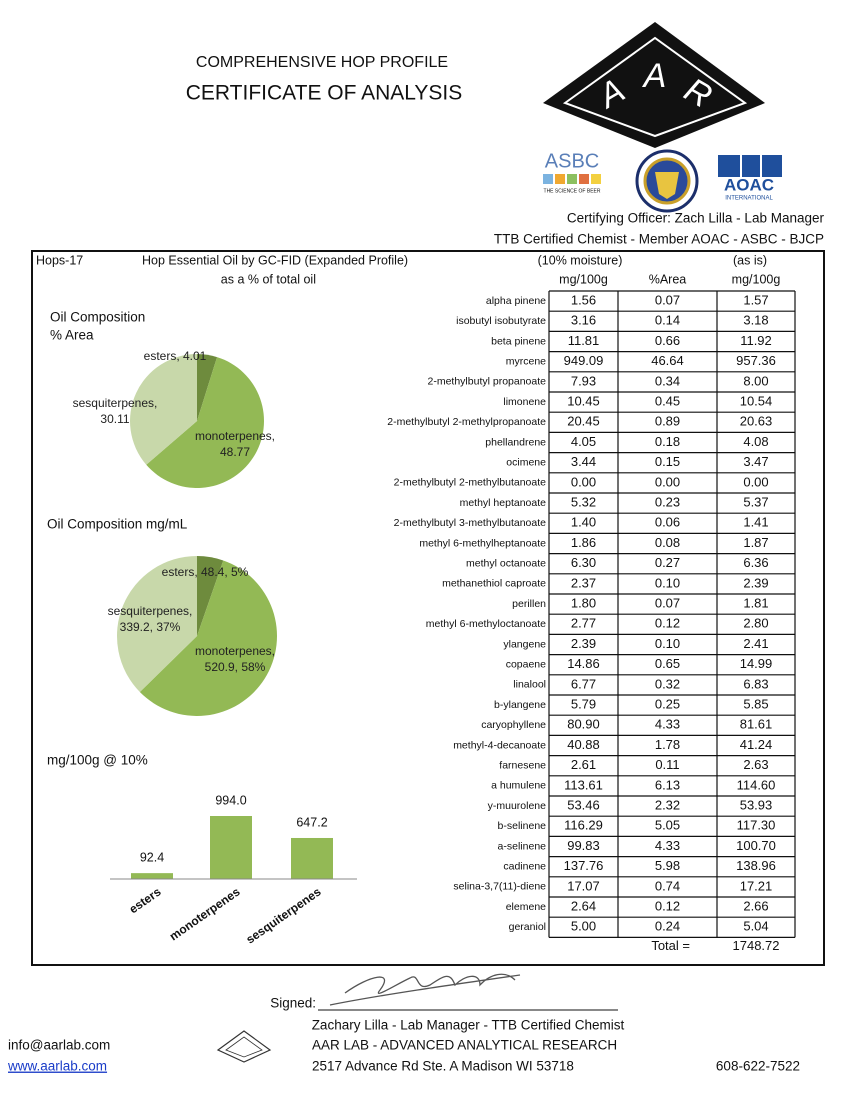 Image resolution: width=850 pixels, height=1100 pixels. What do you see at coordinates (756, 663) in the screenshot?
I see `table-cell: 14.99` at bounding box center [756, 663].